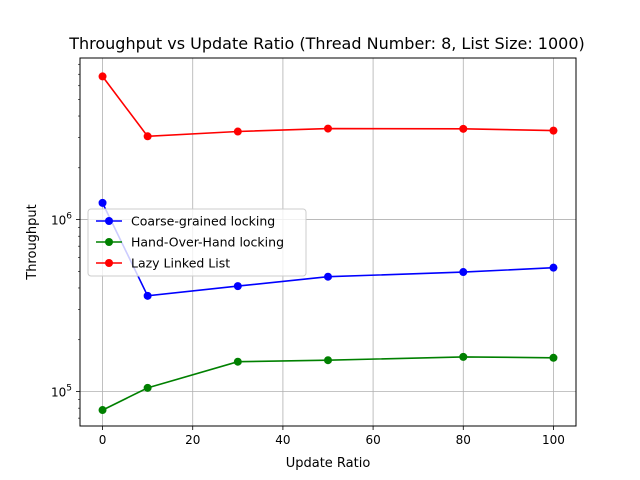 The image size is (640, 480). What do you see at coordinates (192, 440) in the screenshot?
I see `x-tick-label: 20` at bounding box center [192, 440].